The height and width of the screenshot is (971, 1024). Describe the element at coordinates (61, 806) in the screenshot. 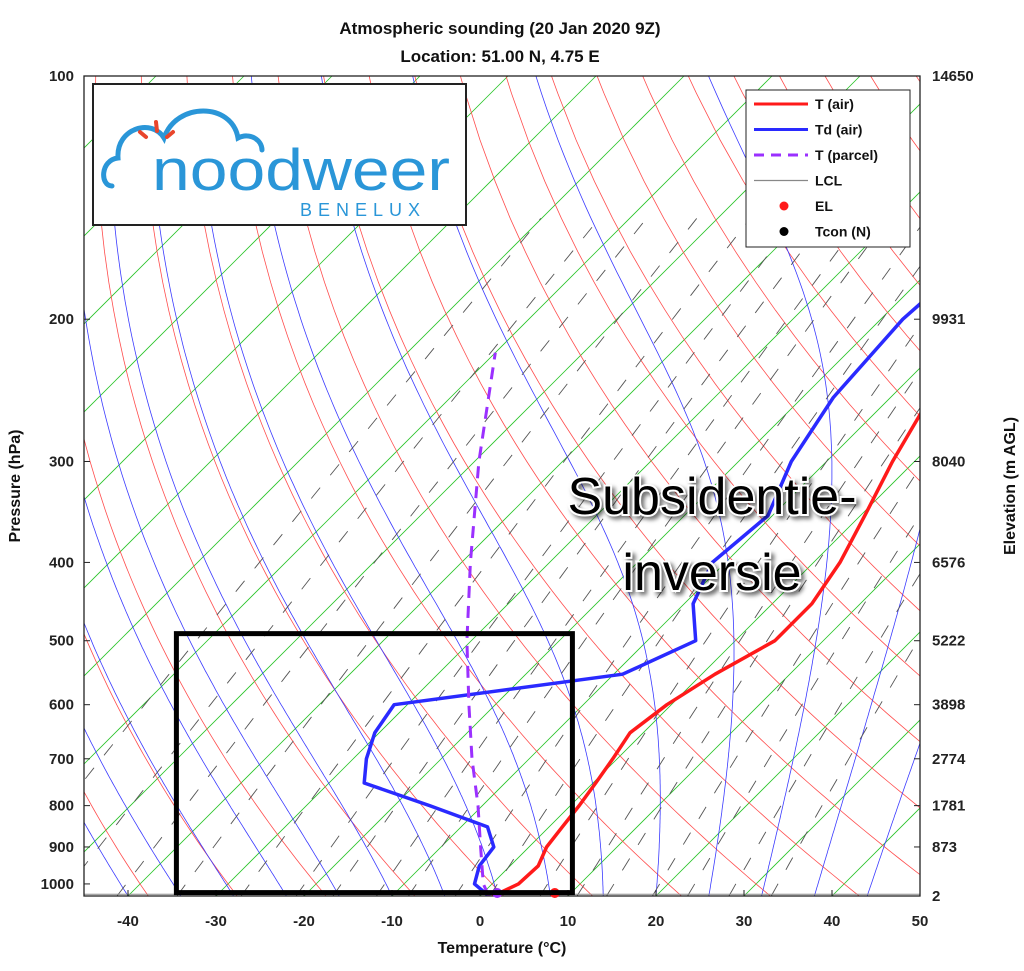

I see `y-tick-label: 800` at that location.